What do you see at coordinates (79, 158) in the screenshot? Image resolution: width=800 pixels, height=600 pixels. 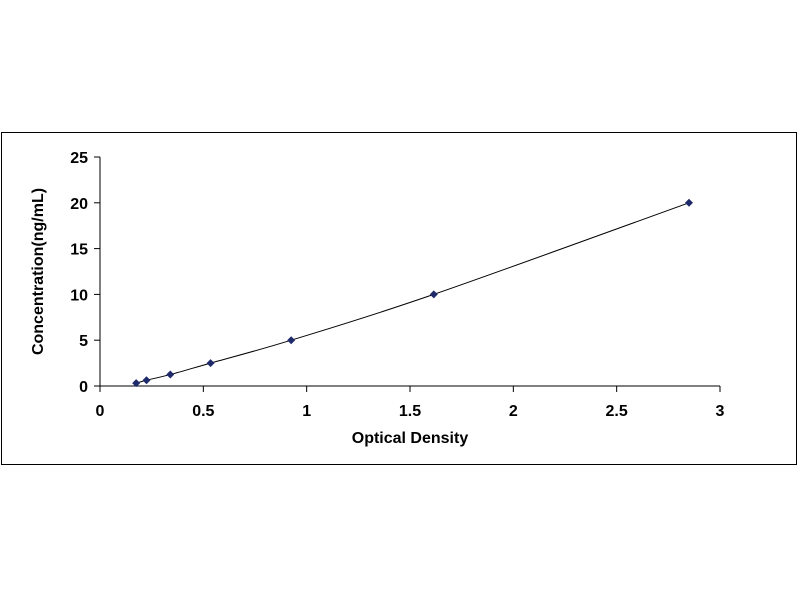 I see `y-tick-label: 25` at bounding box center [79, 158].